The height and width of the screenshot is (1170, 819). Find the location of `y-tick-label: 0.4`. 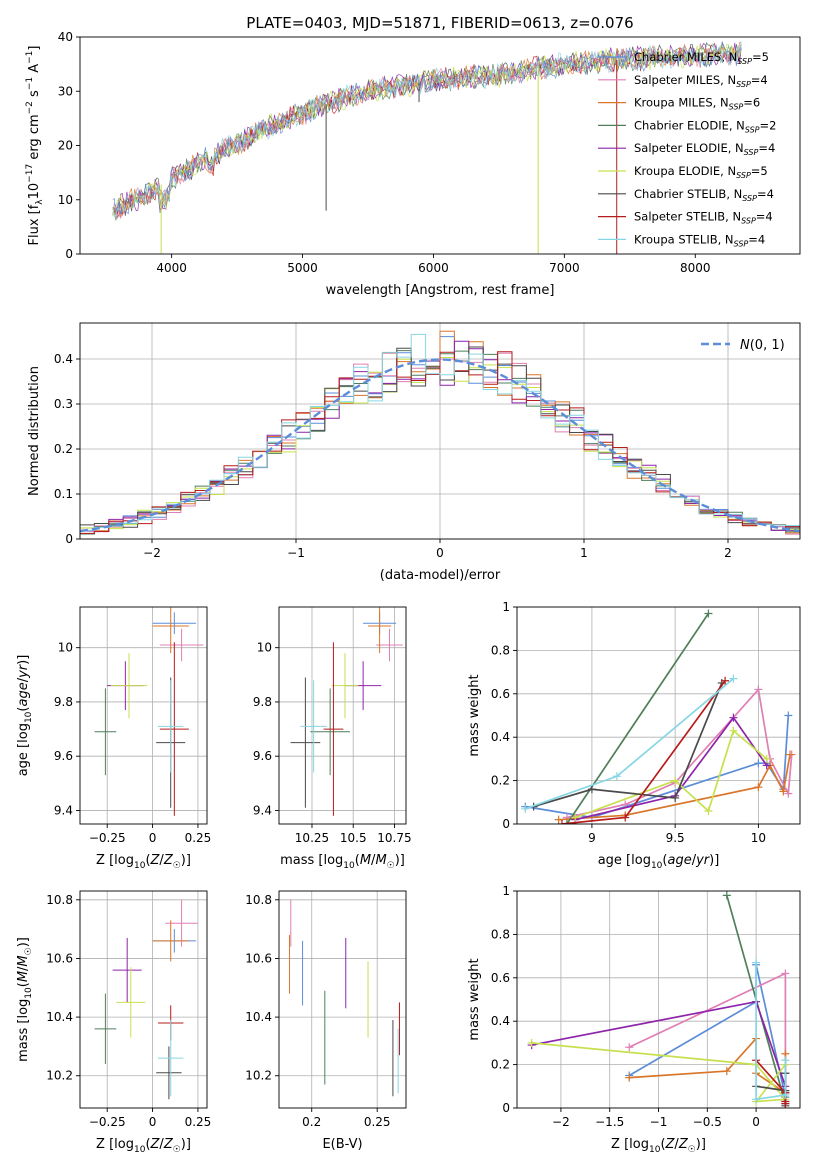

y-tick-label: 0.4 is located at coordinates (500, 737).